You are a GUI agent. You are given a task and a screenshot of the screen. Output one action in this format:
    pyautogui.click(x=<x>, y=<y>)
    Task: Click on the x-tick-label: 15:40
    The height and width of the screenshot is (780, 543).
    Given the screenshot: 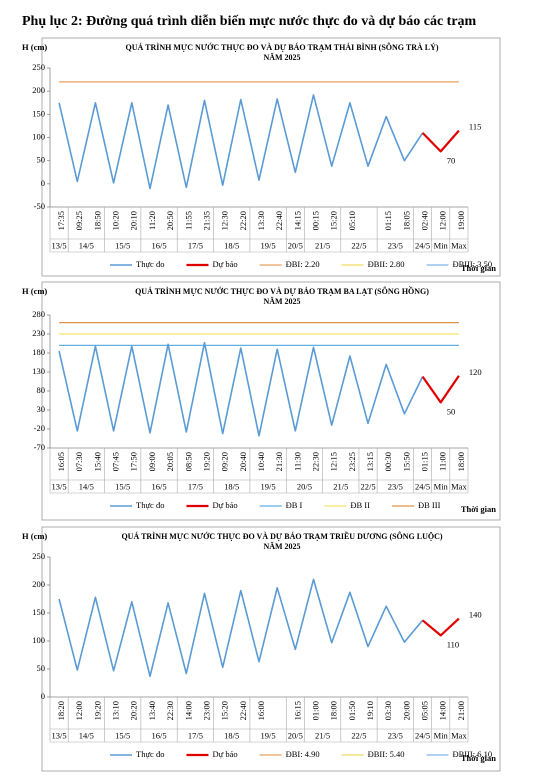 What is the action you would take?
    pyautogui.click(x=97, y=461)
    